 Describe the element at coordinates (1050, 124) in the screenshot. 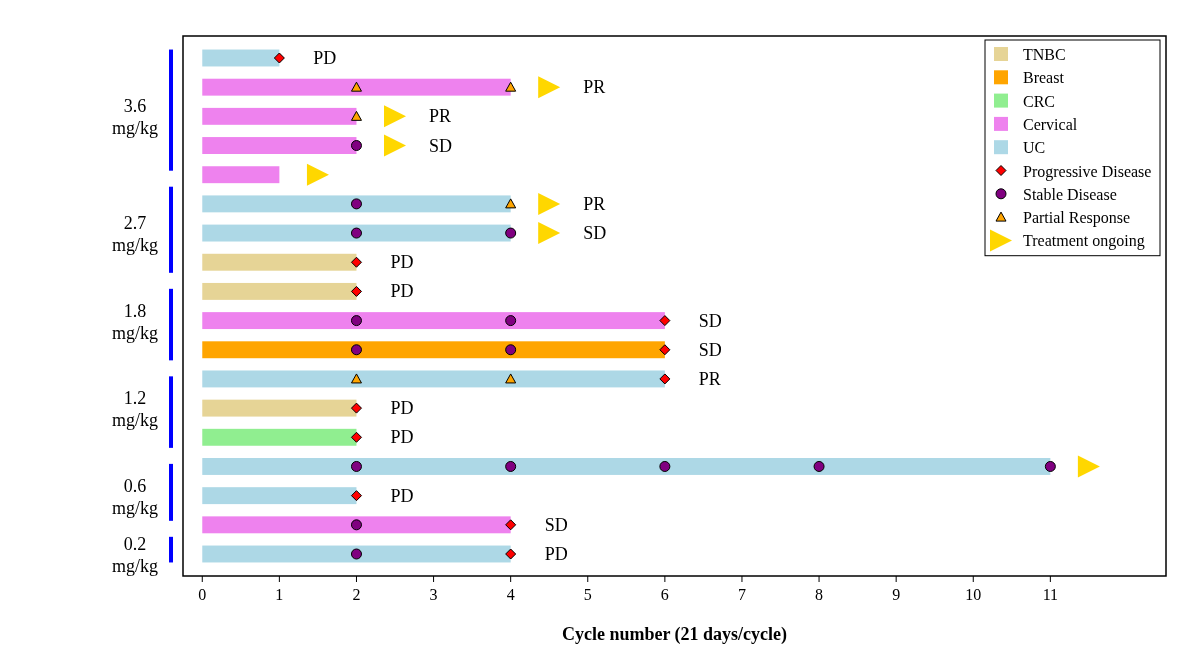

I see `legend-label: Cervical` at that location.